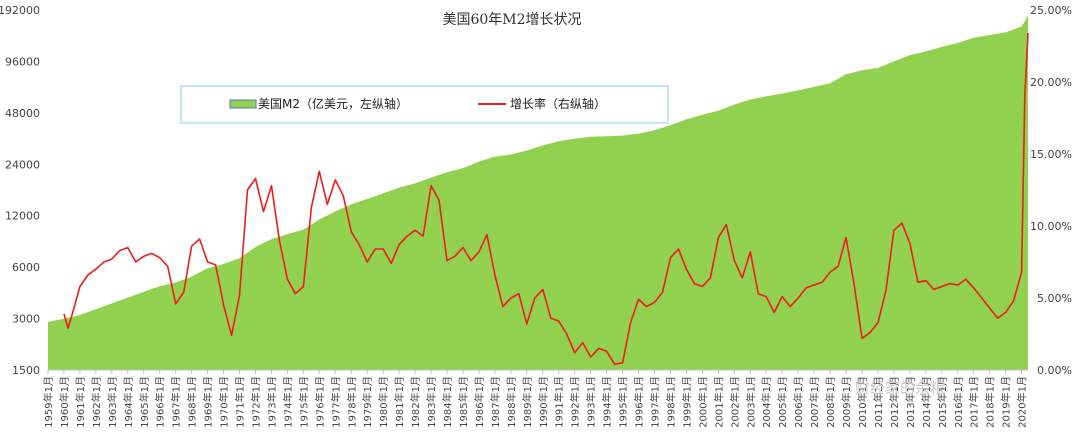 The height and width of the screenshot is (435, 1080). Describe the element at coordinates (1054, 298) in the screenshot. I see `right-y-tick-label: 5.00%` at that location.